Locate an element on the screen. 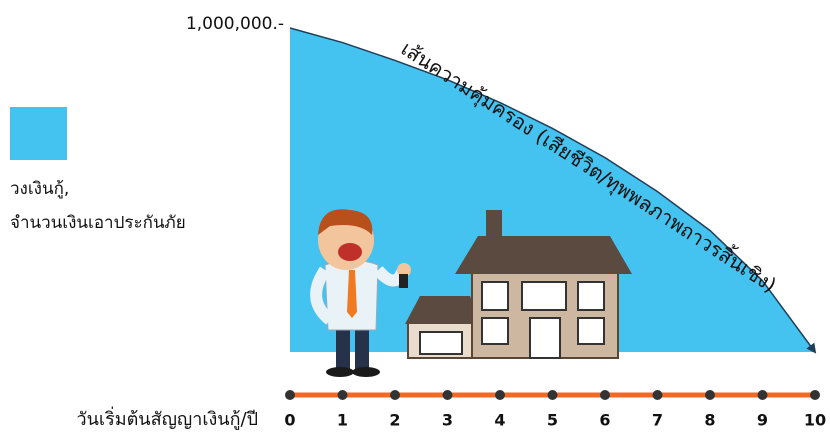 The height and width of the screenshot is (436, 830). x-tick-label: 2 is located at coordinates (394, 420).